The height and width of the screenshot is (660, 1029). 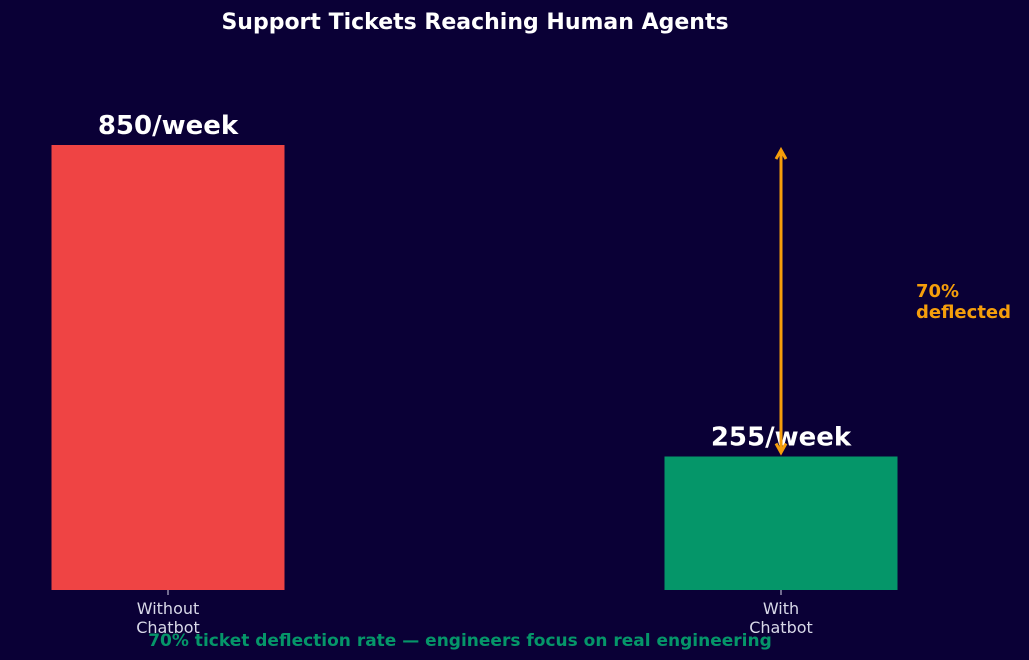 What do you see at coordinates (963, 312) in the screenshot?
I see `deflection-annotation-line-1: deflected` at bounding box center [963, 312].